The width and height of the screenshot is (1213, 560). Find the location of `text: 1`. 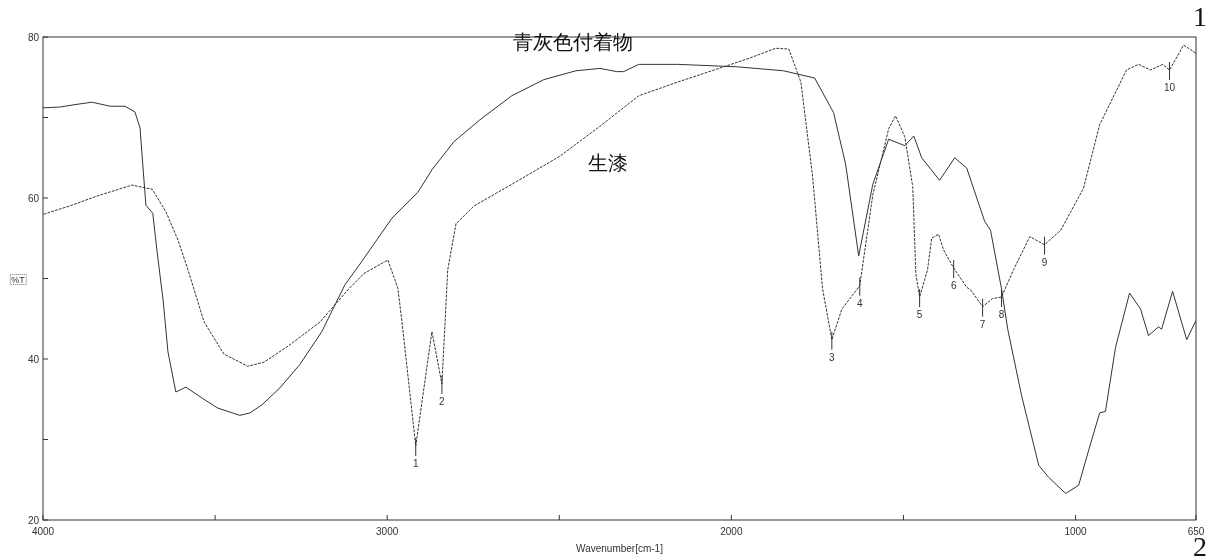

text: 1 is located at coordinates (1200, 16).